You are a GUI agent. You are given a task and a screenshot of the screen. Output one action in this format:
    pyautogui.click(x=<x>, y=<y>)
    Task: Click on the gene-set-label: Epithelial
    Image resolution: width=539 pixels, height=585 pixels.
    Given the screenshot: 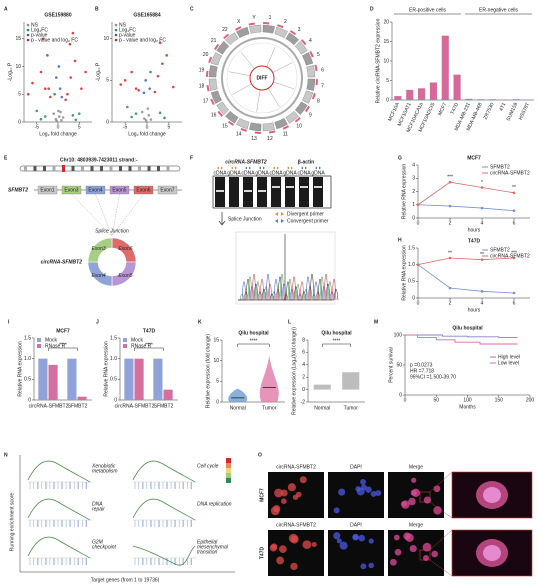 What is the action you would take?
    pyautogui.click(x=207, y=542)
    